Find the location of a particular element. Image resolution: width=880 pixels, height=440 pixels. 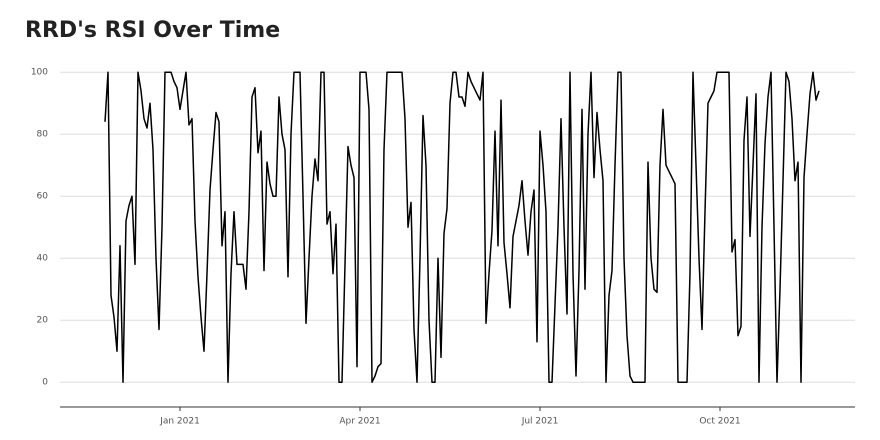

x-tick-label: Oct 2021 is located at coordinates (719, 422).